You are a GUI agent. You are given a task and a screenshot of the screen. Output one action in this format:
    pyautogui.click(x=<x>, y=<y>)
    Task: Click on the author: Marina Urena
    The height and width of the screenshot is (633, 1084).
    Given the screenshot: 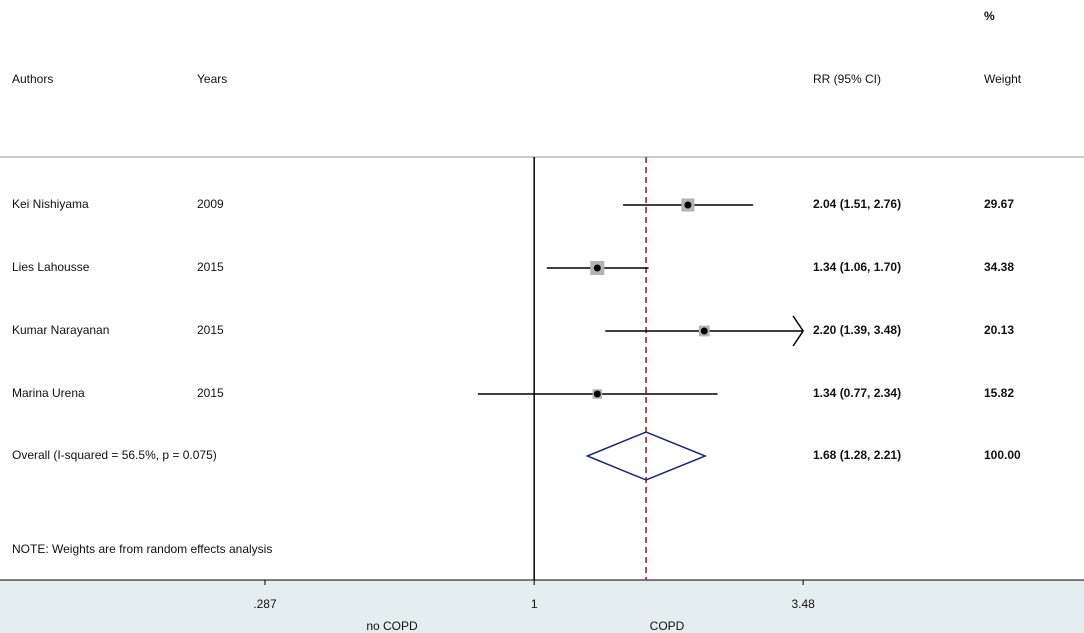 What is the action you would take?
    pyautogui.click(x=48, y=393)
    